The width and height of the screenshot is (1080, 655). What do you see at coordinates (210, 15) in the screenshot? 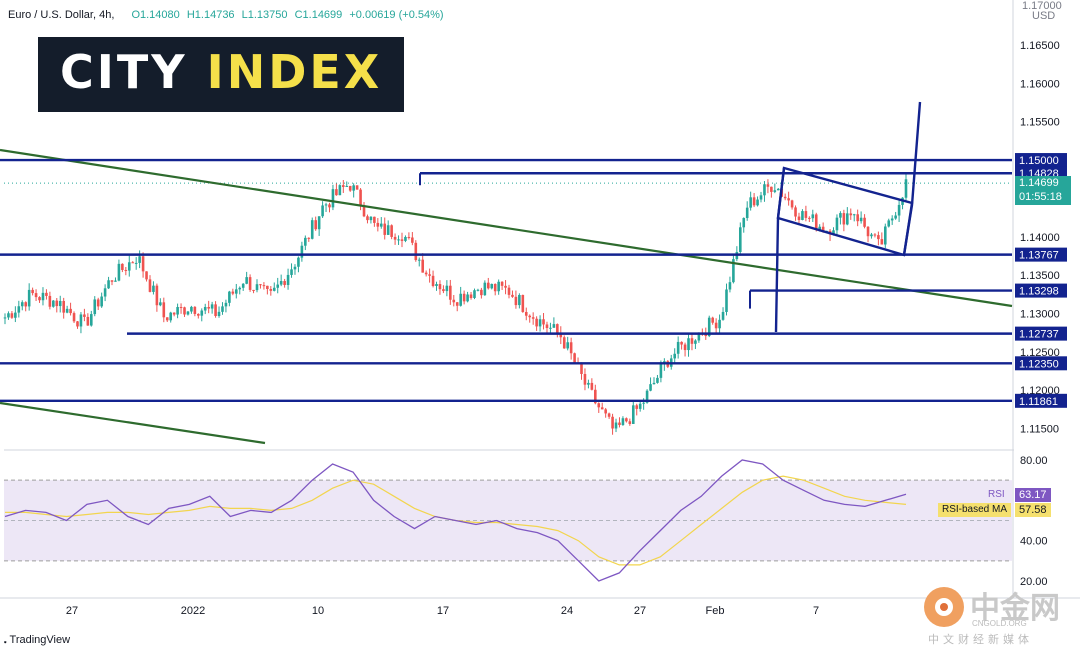
I see `ohlc-high: H1.14736` at bounding box center [210, 15].